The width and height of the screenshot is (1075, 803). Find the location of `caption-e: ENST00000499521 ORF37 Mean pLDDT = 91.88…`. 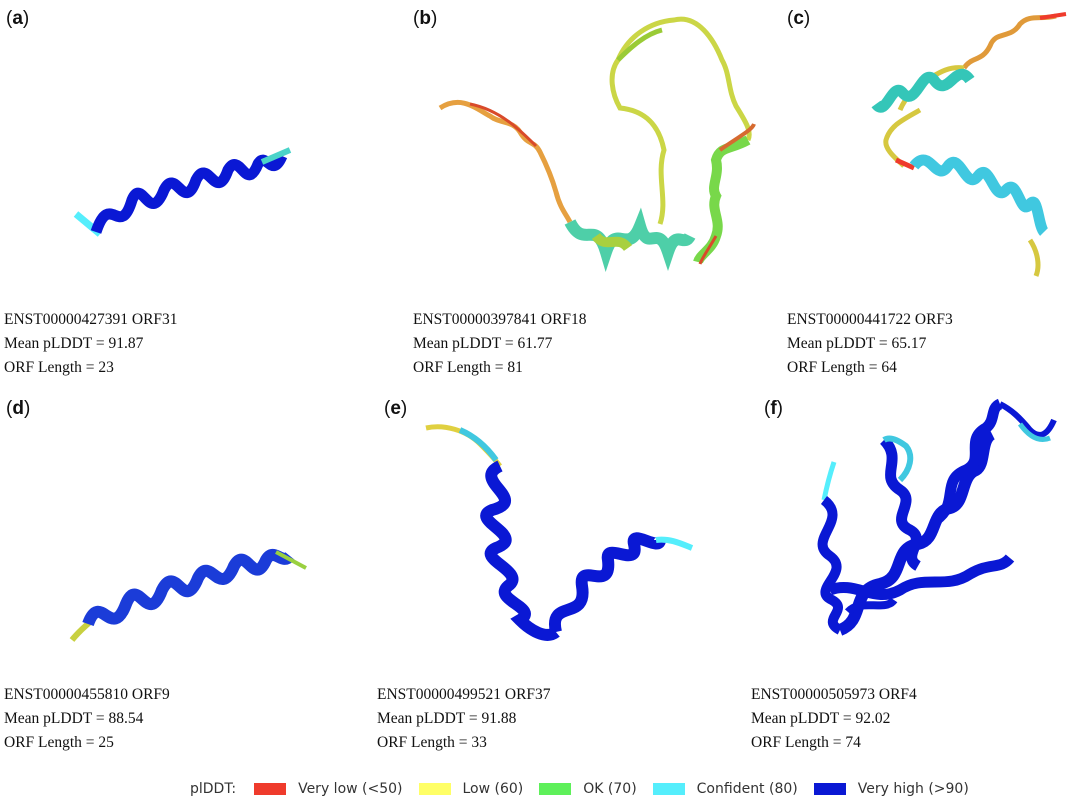

caption-e: ENST00000499521 ORF37 Mean pLDDT = 91.88… is located at coordinates (464, 719).